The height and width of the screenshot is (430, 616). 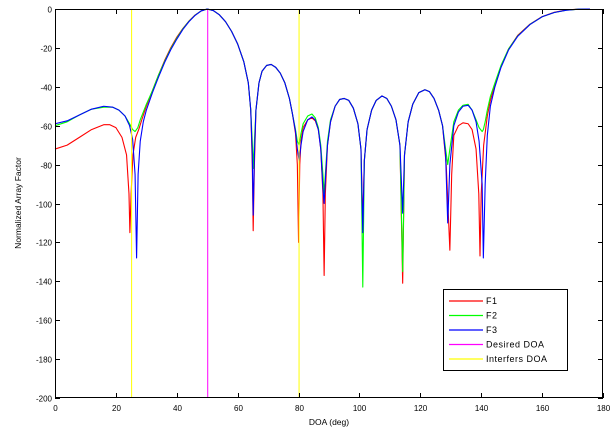 I want to click on x-tick-label: 140, so click(x=482, y=408).